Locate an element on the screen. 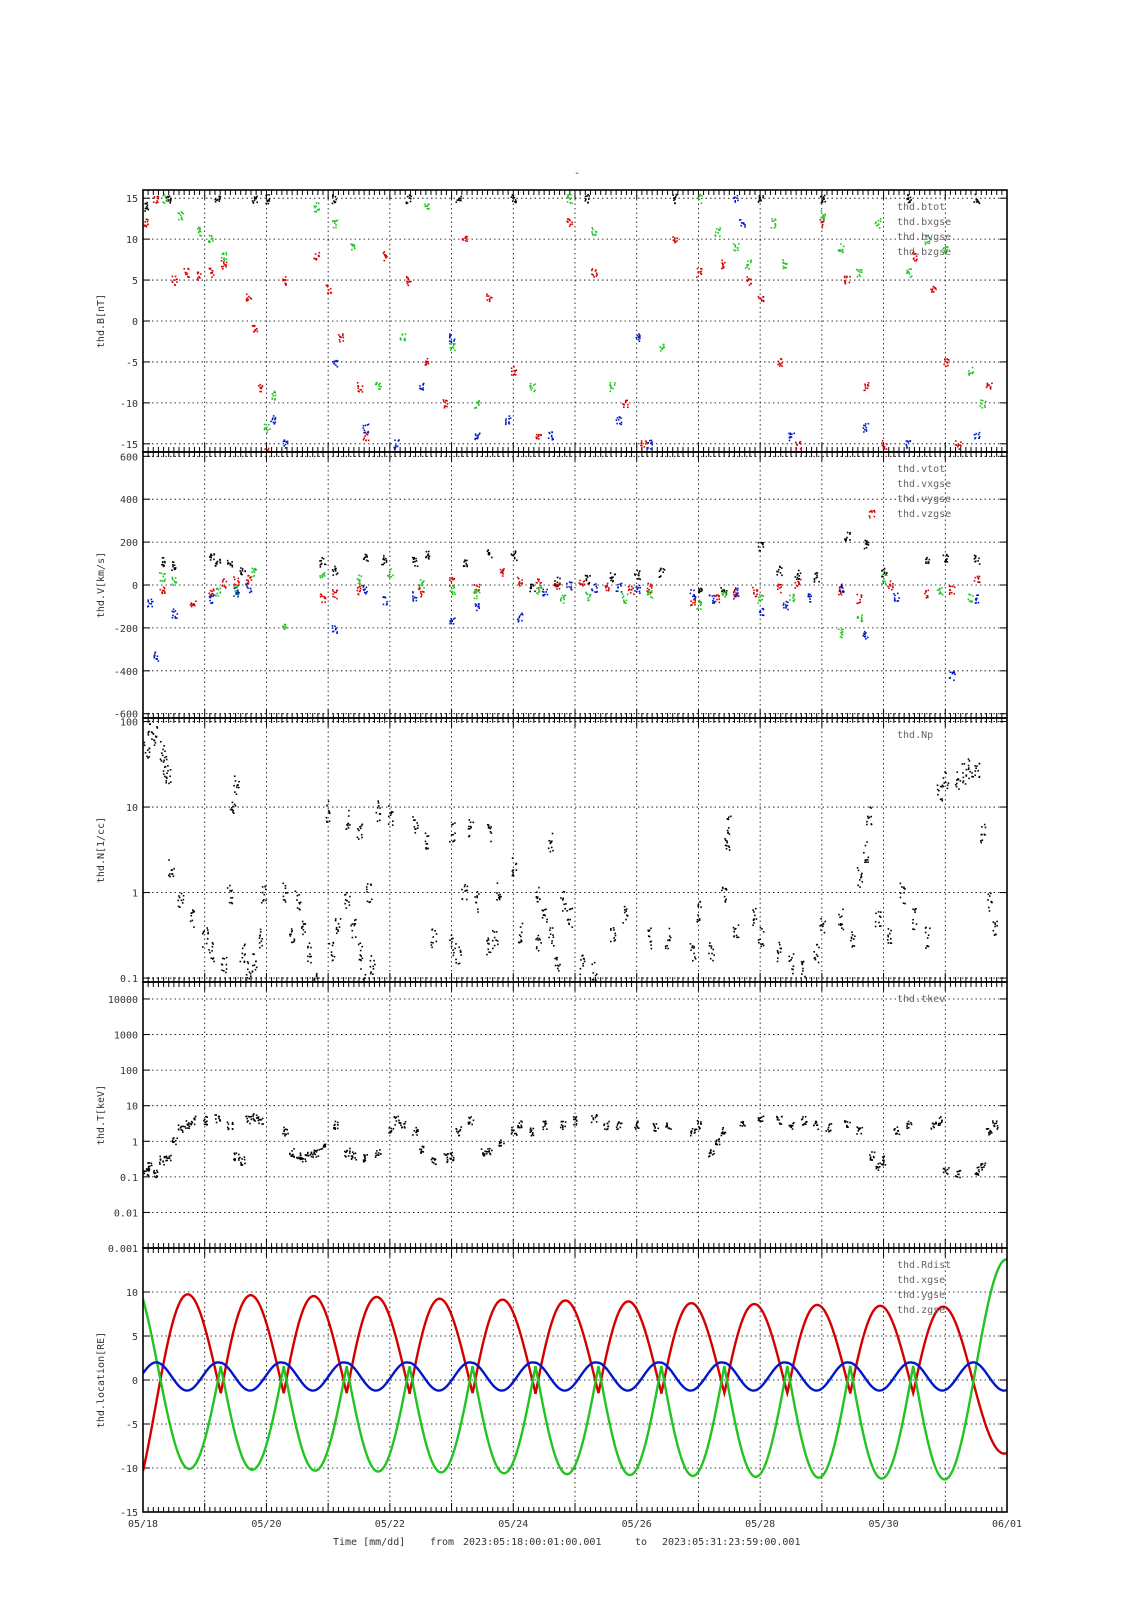  series-thd-vtot is located at coordinates (571, 563).